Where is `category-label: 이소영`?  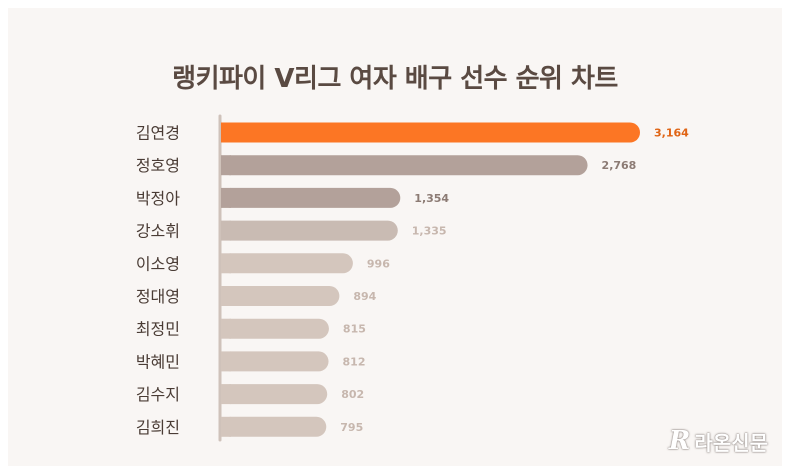
category-label: 이소영 is located at coordinates (158, 263).